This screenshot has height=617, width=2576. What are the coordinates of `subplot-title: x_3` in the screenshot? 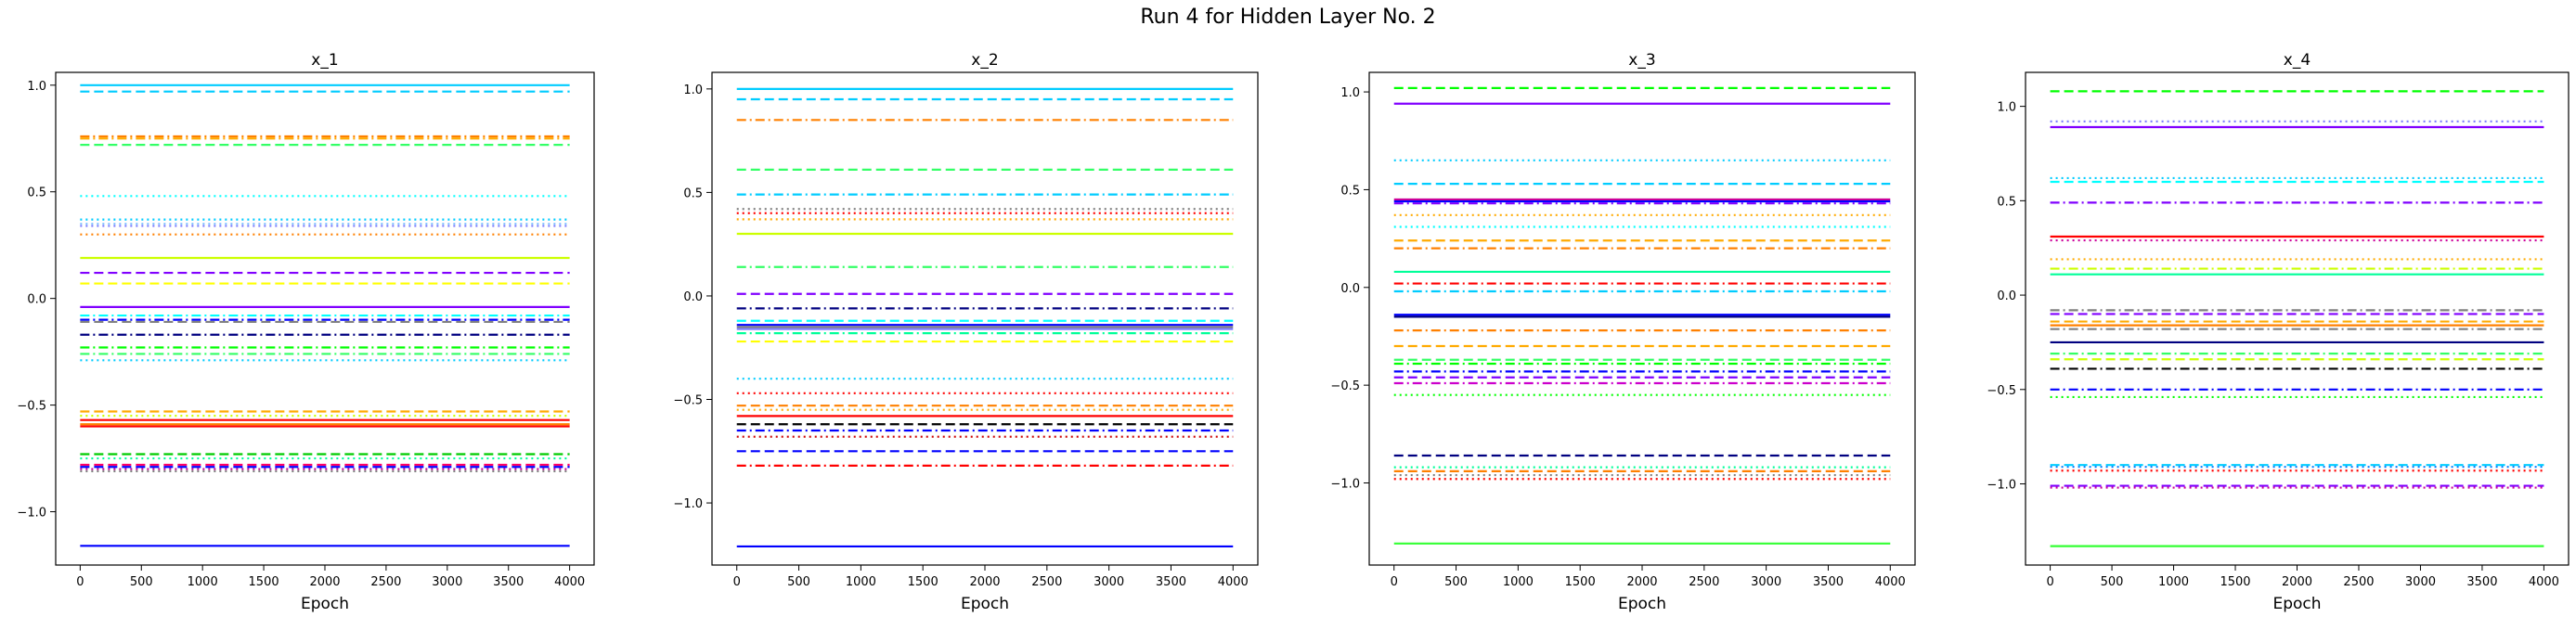 It's located at (1641, 60).